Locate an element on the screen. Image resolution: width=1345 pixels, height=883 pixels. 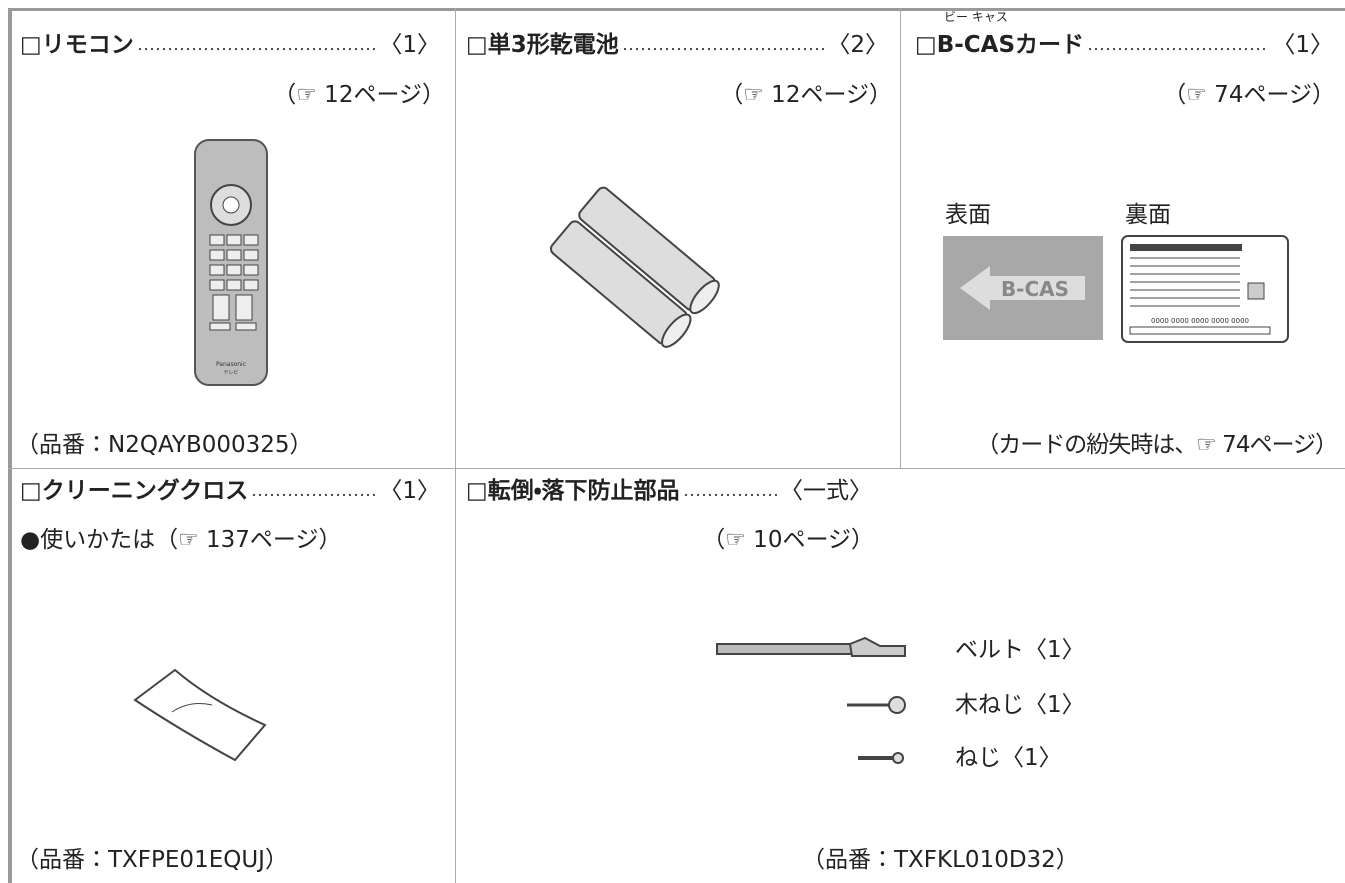
item-row: □クリーニングクロス 〈1〉 is located at coordinates (230, 491).